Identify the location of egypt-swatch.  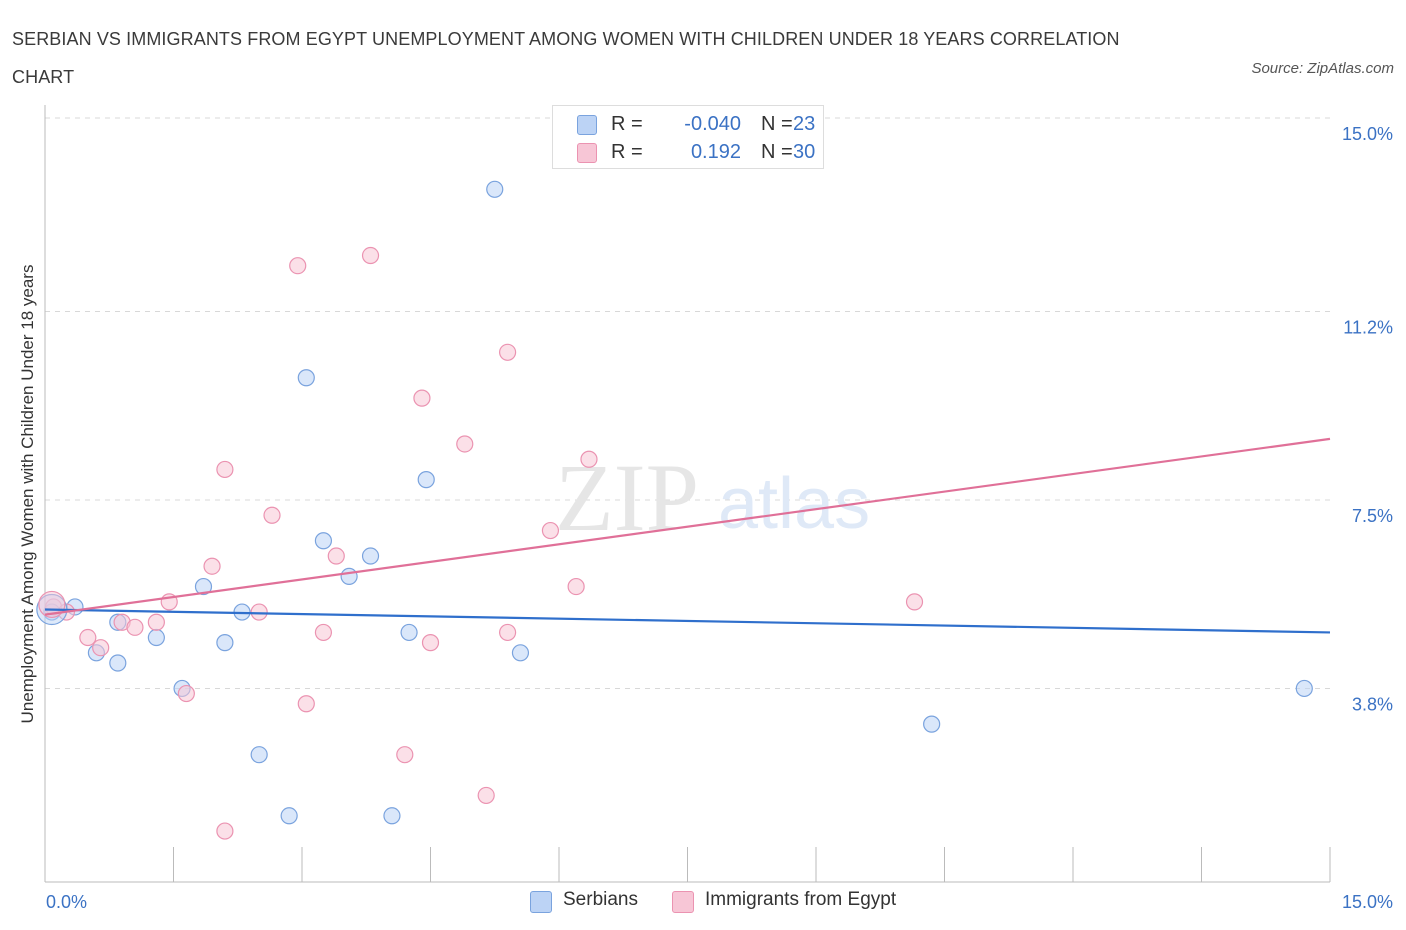
(587, 153).